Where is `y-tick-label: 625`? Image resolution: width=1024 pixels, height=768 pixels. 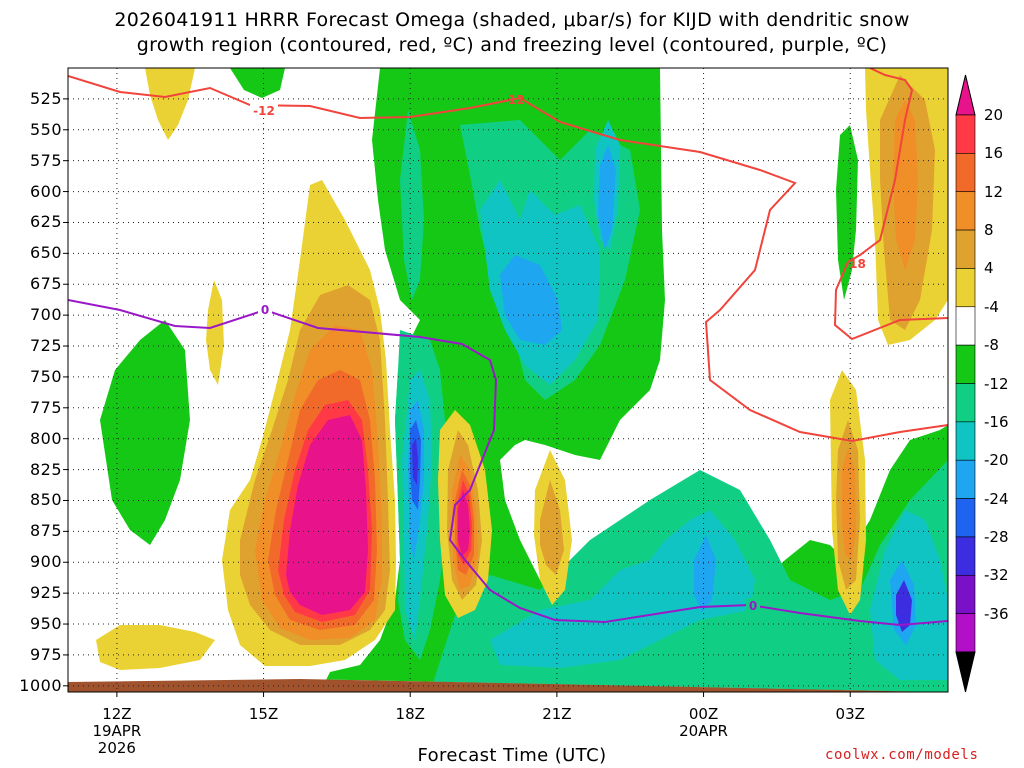
y-tick-label: 625 is located at coordinates (45, 222).